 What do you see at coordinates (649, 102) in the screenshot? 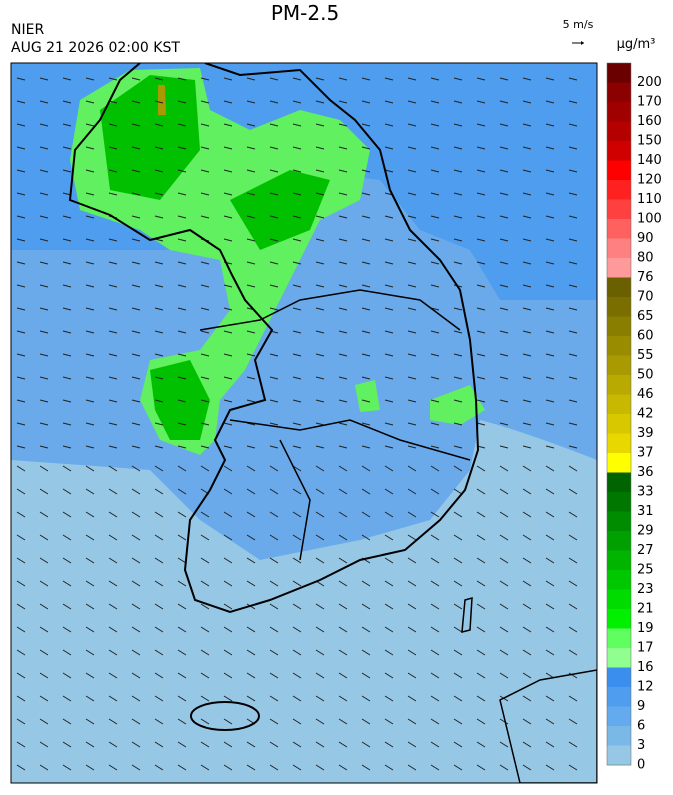
I see `colorbar-label: 170` at bounding box center [649, 102].